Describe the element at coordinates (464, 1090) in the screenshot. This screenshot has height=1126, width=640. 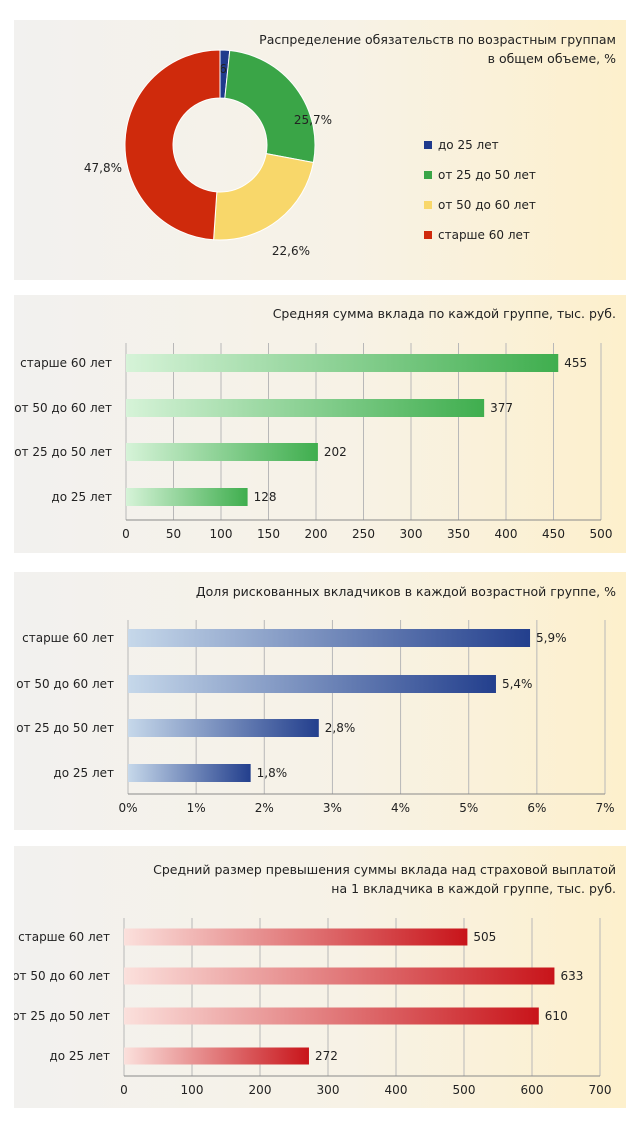
I see `excess-tick-label-5: 500` at that location.